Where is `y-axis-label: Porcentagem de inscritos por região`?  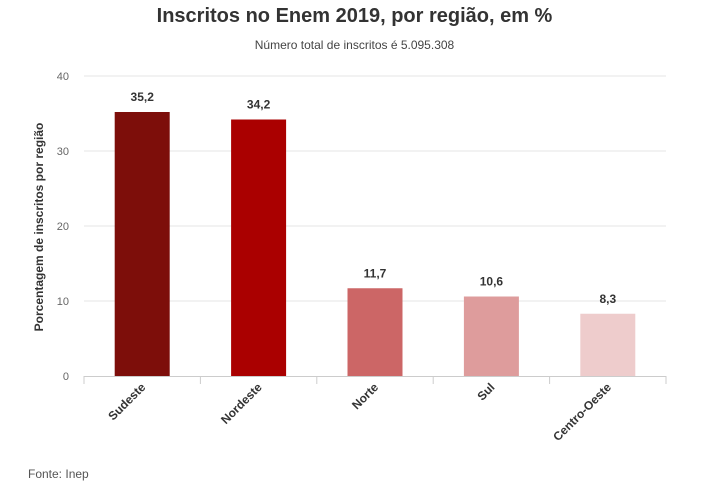
y-axis-label: Porcentagem de inscritos por região is located at coordinates (39, 227).